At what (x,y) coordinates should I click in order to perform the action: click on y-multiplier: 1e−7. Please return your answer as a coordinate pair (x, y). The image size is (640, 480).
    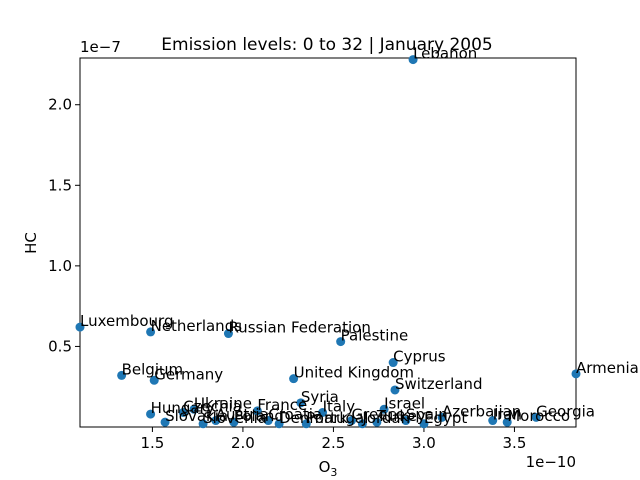
    Looking at the image, I should click on (100, 47).